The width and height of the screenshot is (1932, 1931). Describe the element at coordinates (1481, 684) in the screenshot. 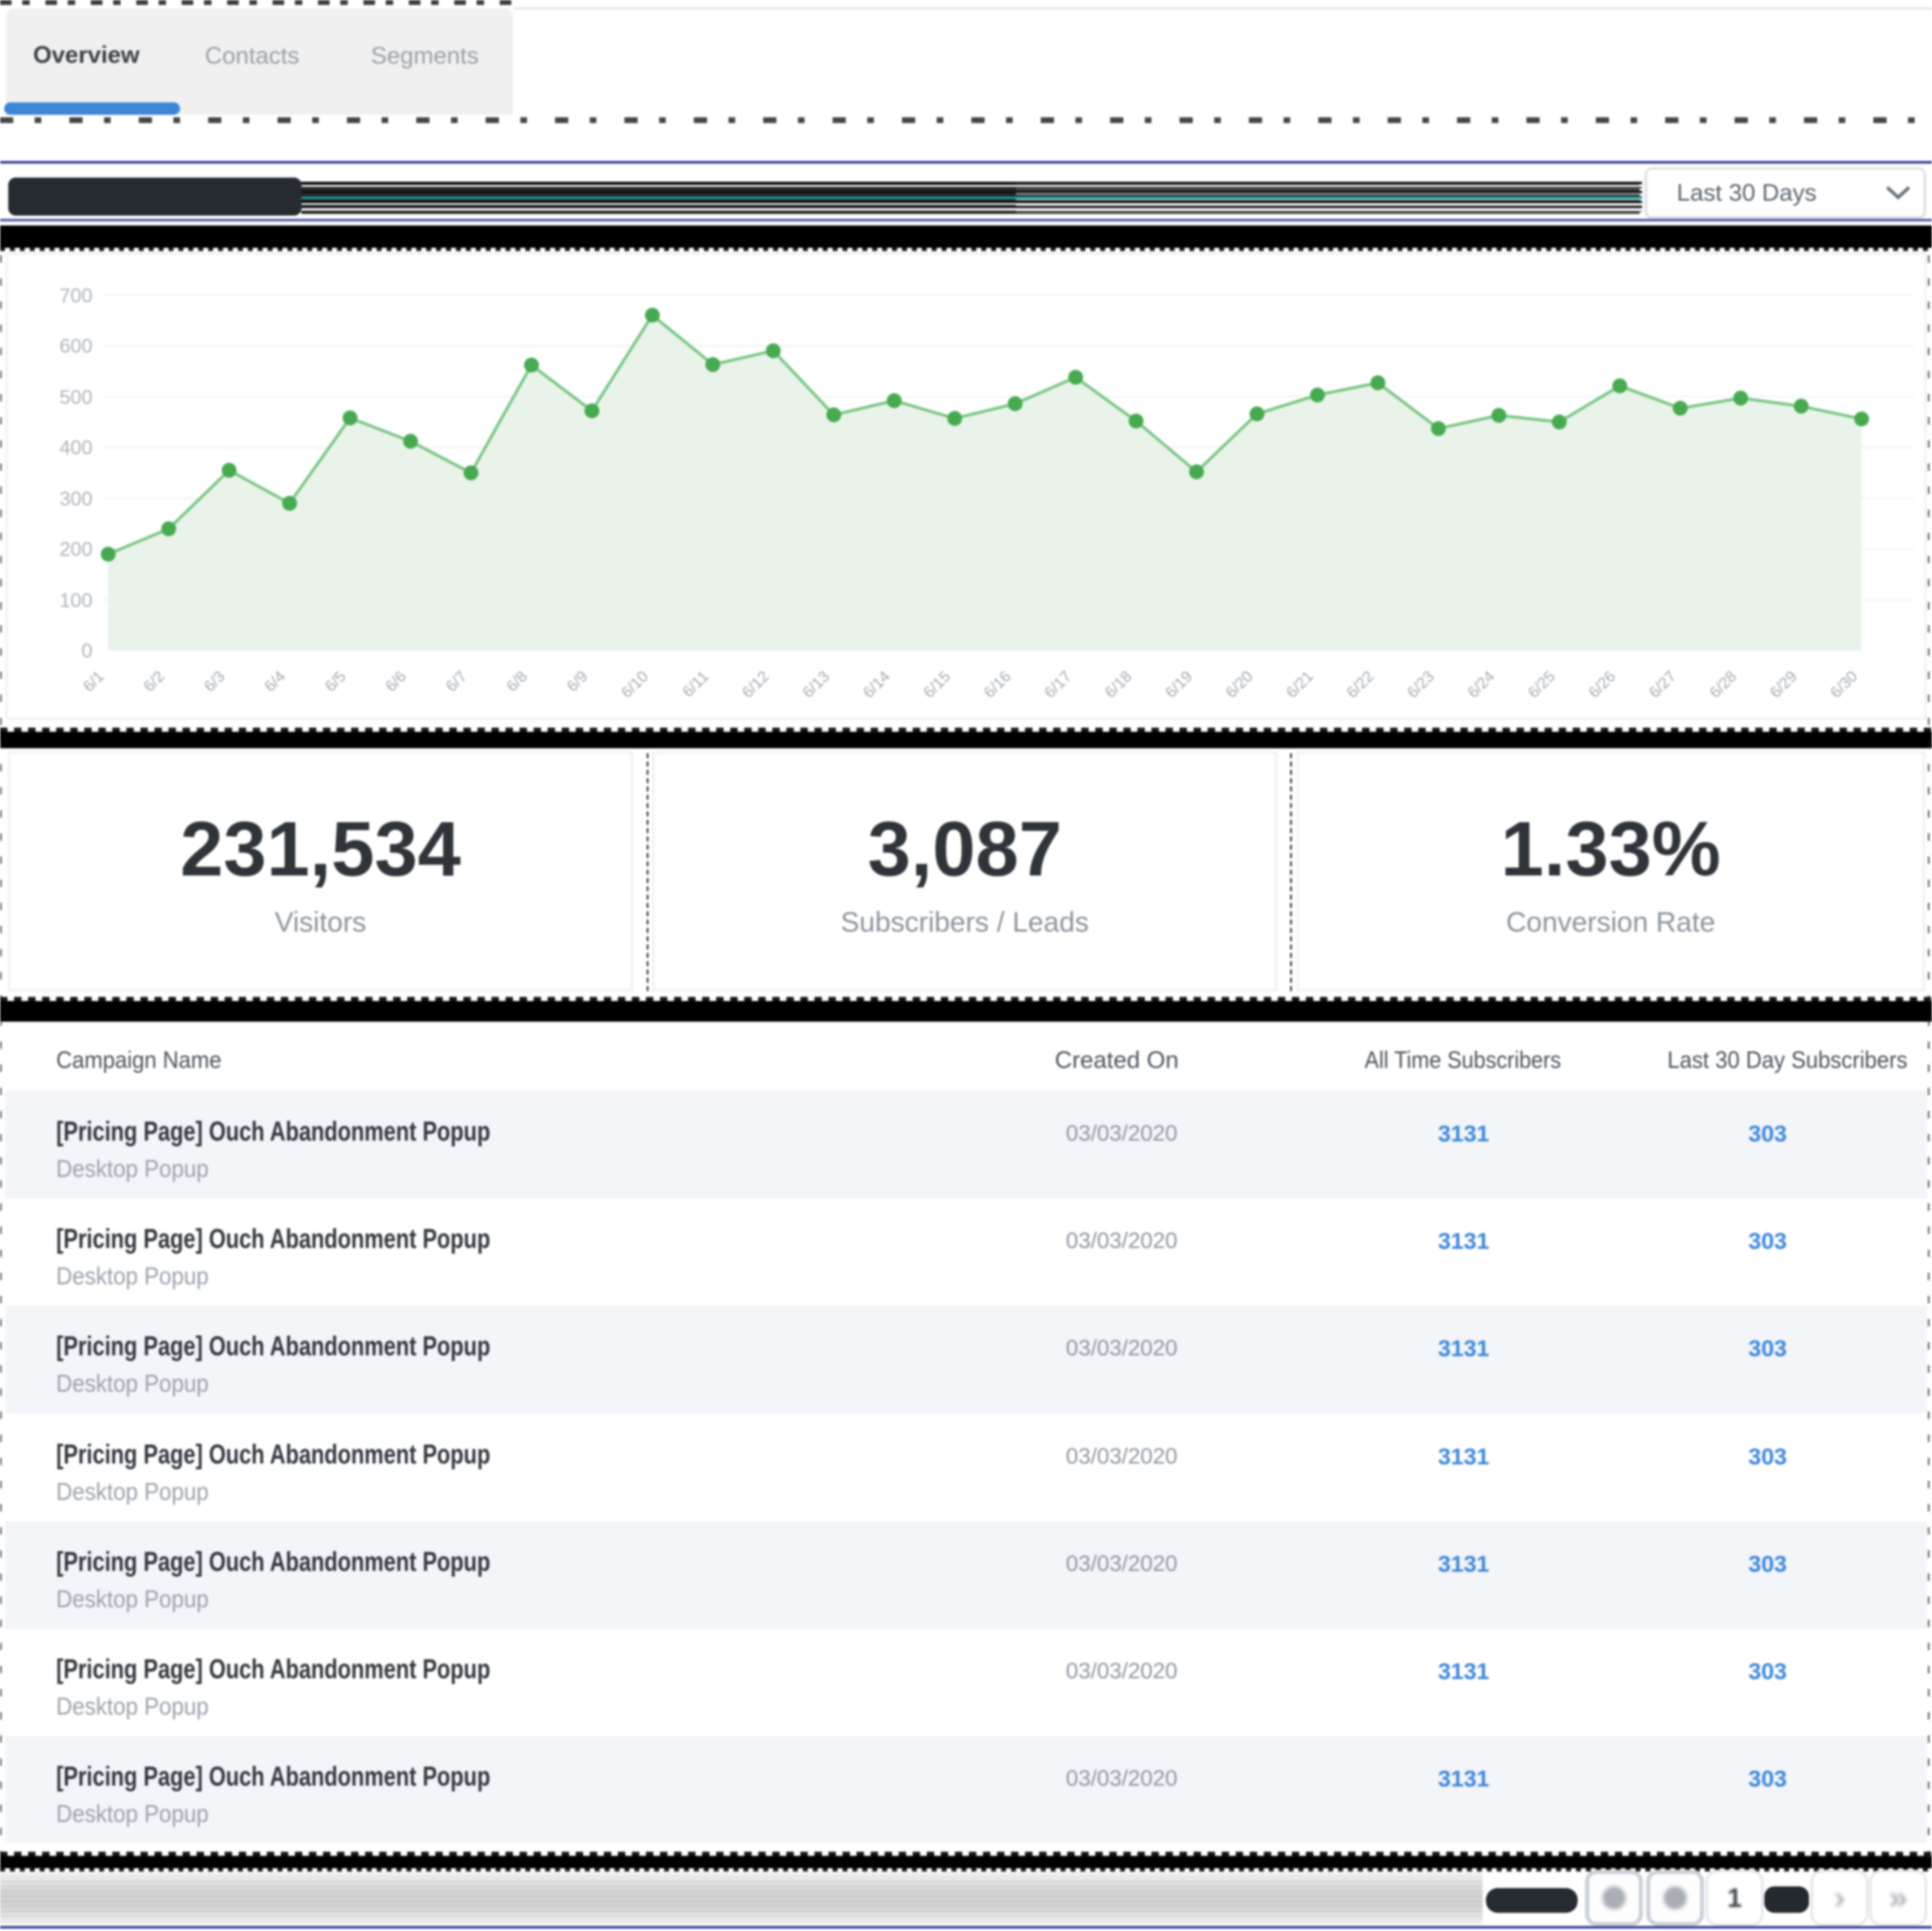

I see `svg-text: 6/24` at that location.